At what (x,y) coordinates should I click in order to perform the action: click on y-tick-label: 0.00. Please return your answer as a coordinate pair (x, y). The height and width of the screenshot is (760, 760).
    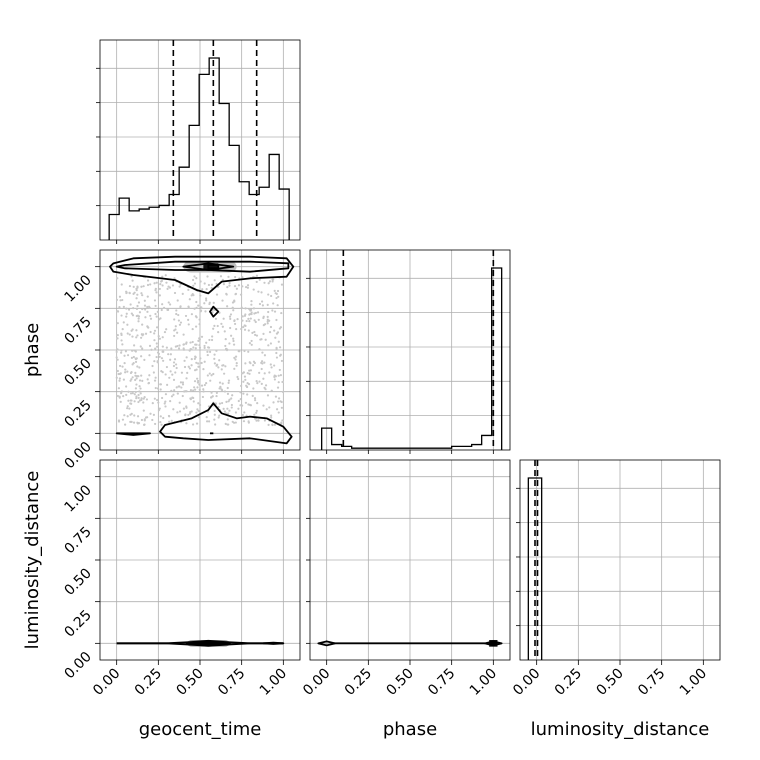
    Looking at the image, I should click on (77, 455).